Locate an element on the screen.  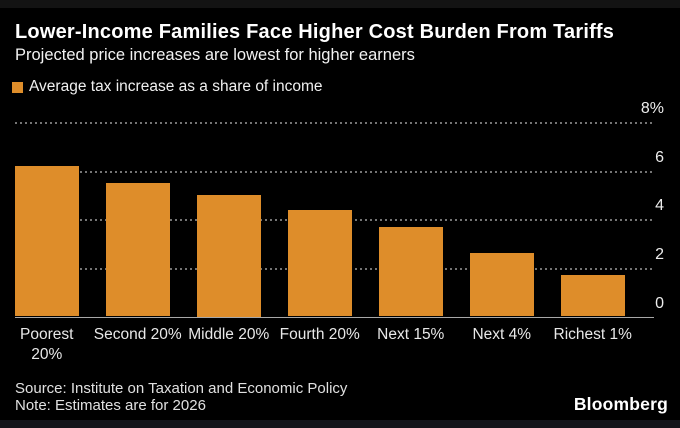
x-axis-baseline is located at coordinates (334, 317).